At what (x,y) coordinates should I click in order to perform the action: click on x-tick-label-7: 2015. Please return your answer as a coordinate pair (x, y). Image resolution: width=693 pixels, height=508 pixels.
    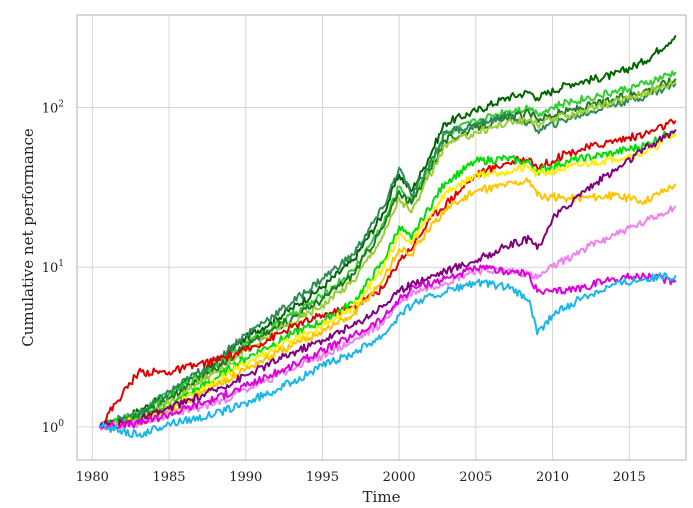
    Looking at the image, I should click on (629, 477).